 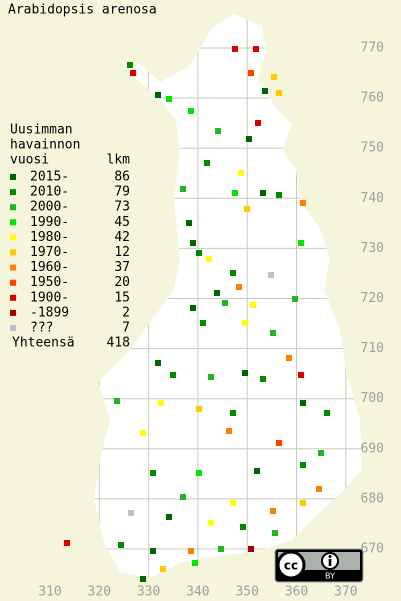 What do you see at coordinates (296, 592) in the screenshot?
I see `x-label: 360` at bounding box center [296, 592].